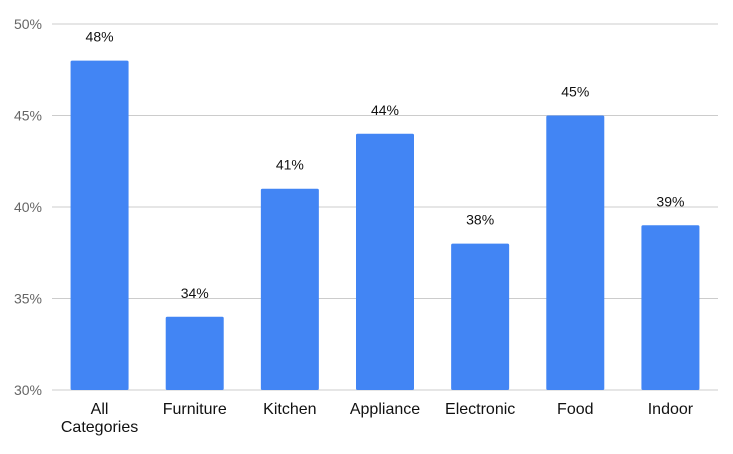  I want to click on y-tick-label: 35%, so click(28, 299).